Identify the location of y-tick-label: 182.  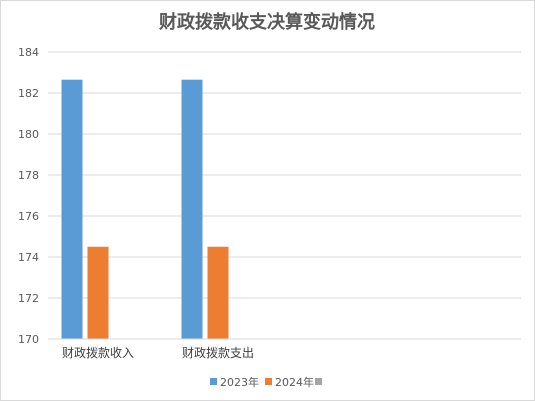
(28, 93).